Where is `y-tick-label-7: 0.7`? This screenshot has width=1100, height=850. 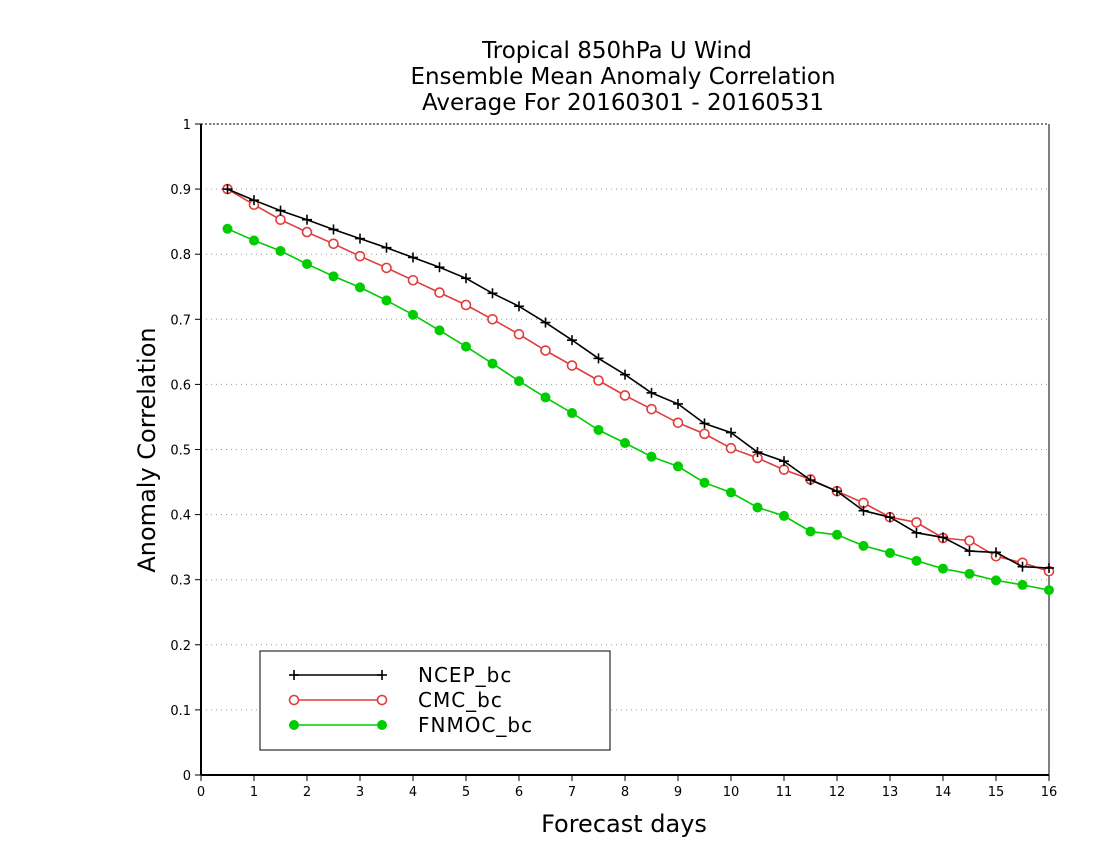 y-tick-label-7: 0.7 is located at coordinates (180, 320).